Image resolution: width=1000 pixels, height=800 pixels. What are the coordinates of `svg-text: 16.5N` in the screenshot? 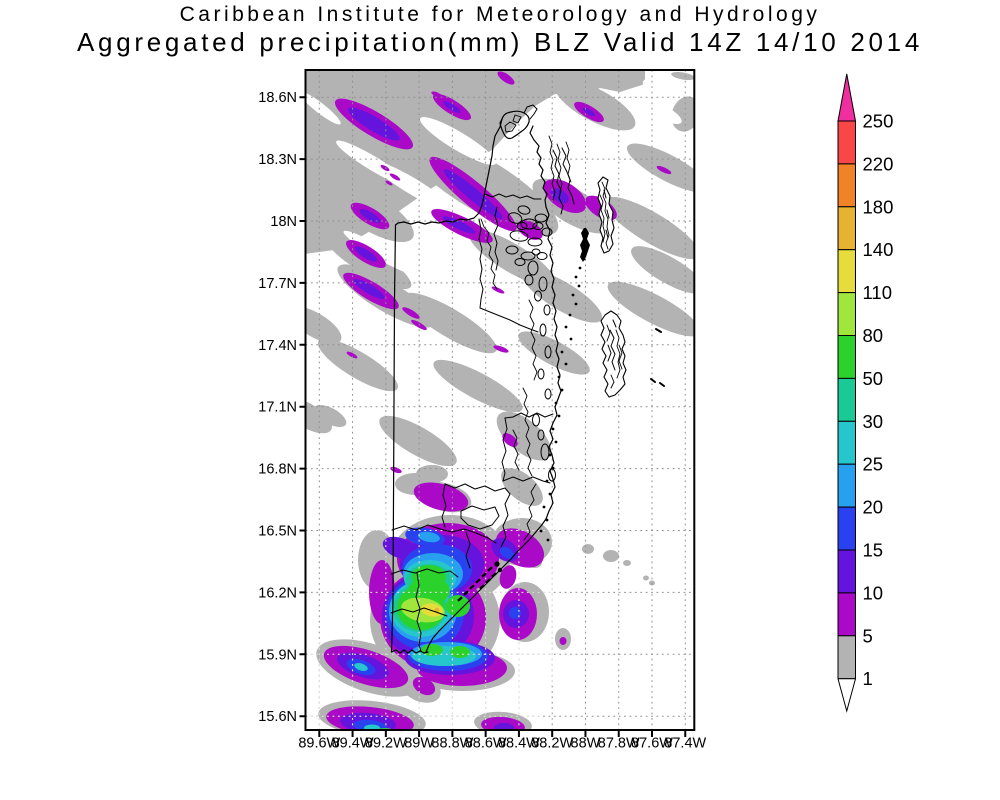 It's located at (277, 532).